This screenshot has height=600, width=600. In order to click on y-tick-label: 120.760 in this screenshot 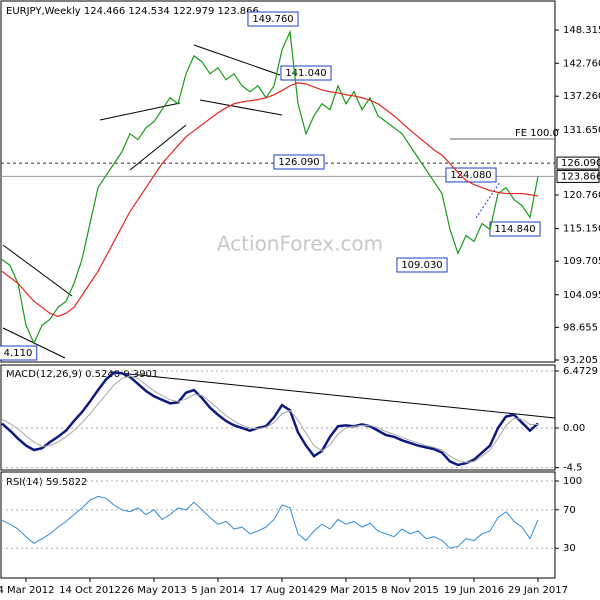, I will do `click(581, 195)`.